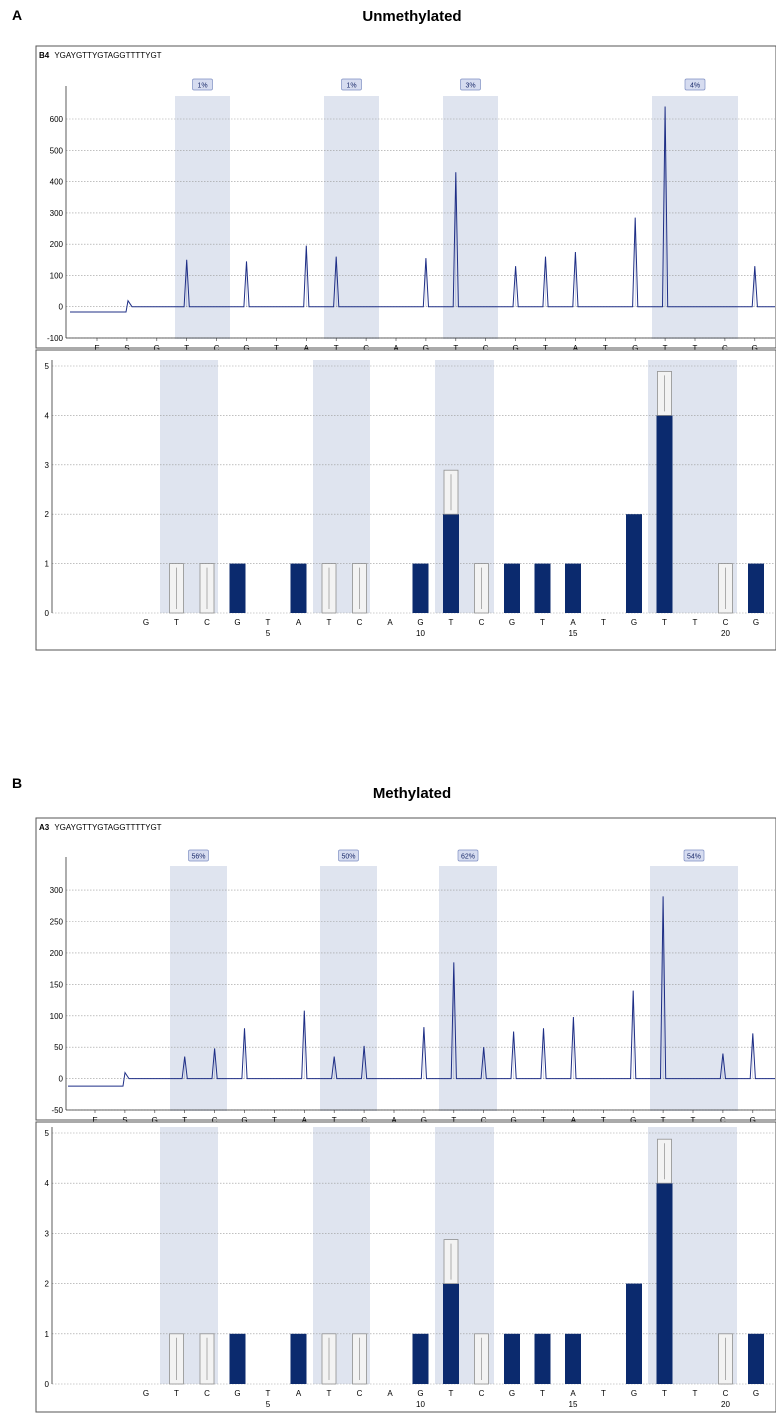 The width and height of the screenshot is (776, 1419). I want to click on undefined-methylation-percent: 56%, so click(198, 857).